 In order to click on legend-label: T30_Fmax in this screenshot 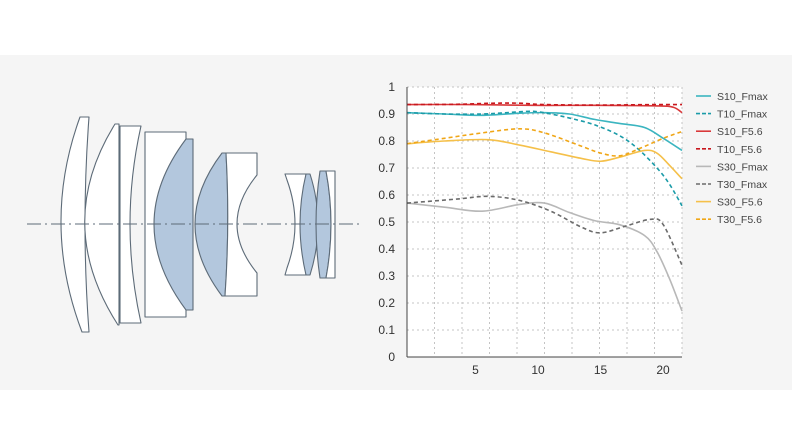, I will do `click(742, 185)`.